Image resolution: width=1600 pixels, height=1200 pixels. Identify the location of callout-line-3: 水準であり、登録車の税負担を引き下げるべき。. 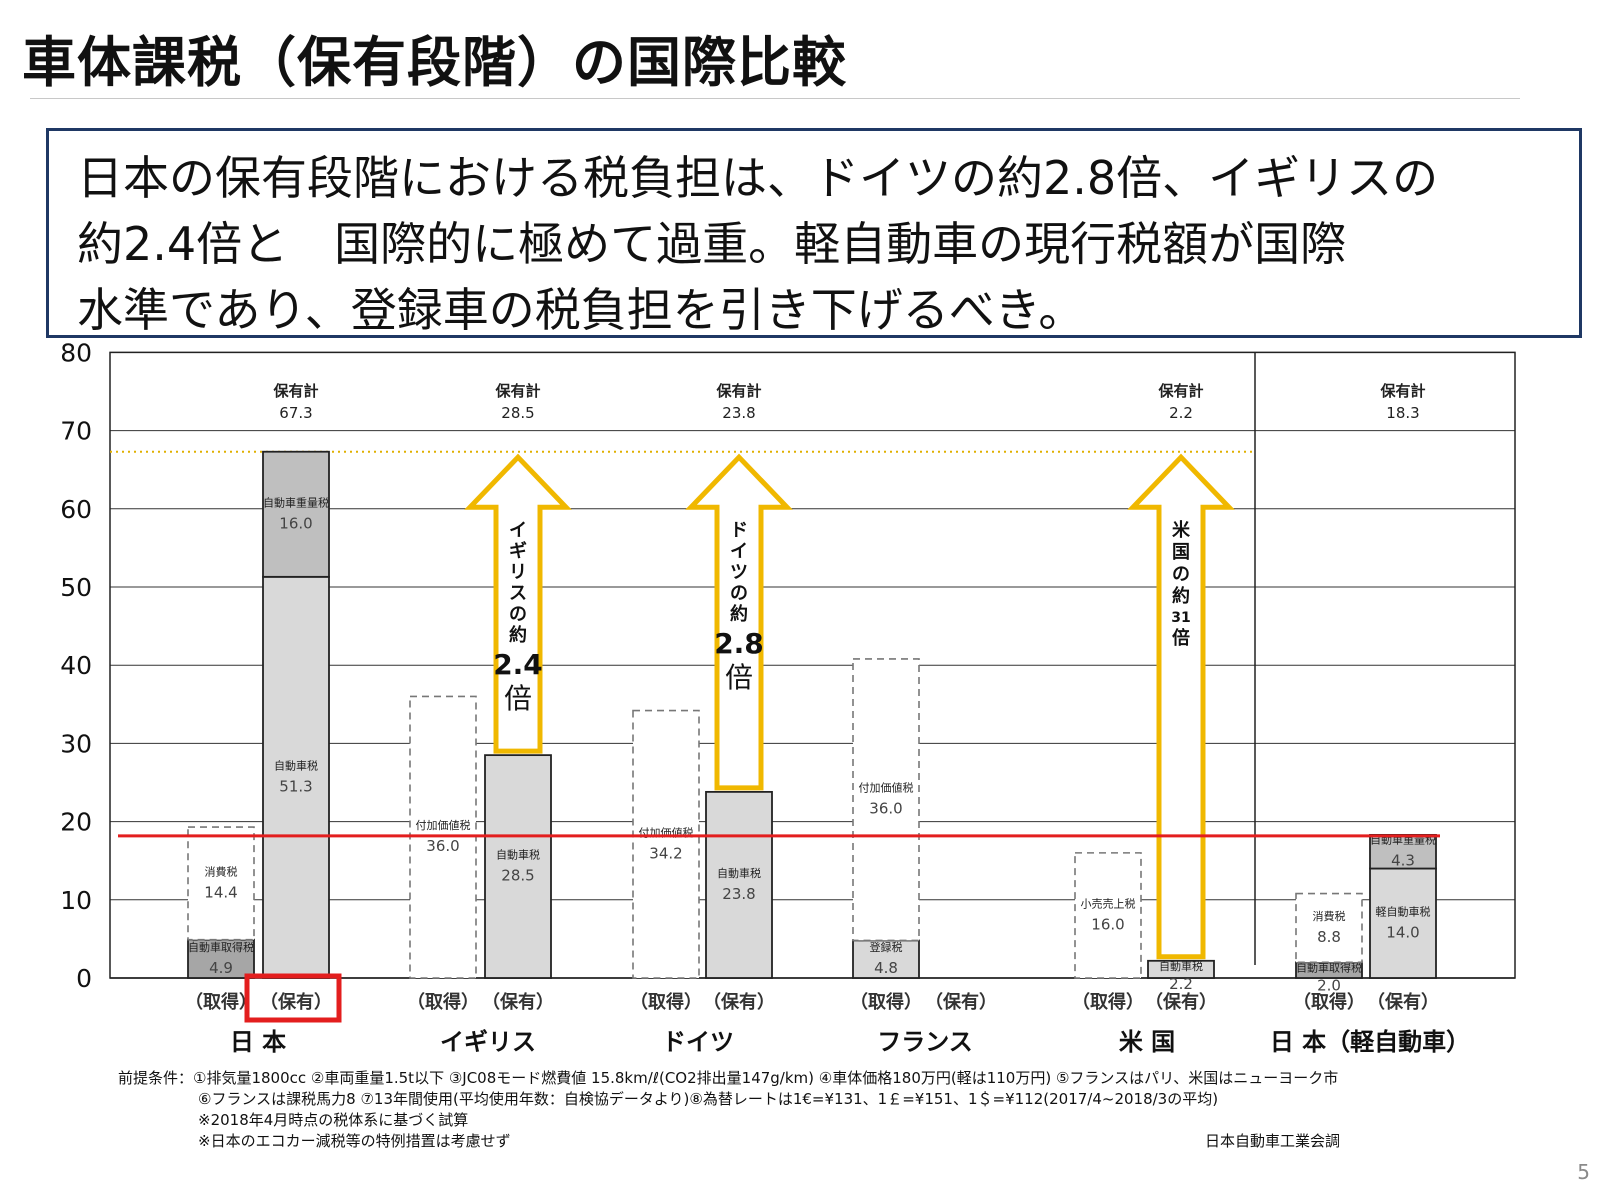
(581, 310).